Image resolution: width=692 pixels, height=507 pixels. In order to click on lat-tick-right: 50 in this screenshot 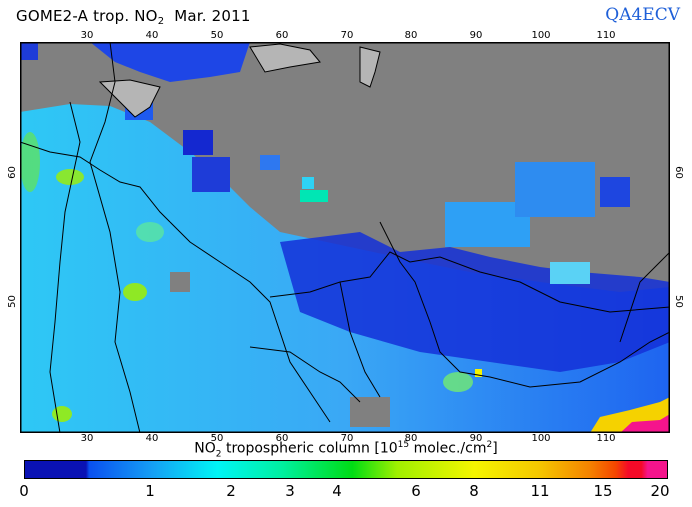, I will do `click(678, 301)`.